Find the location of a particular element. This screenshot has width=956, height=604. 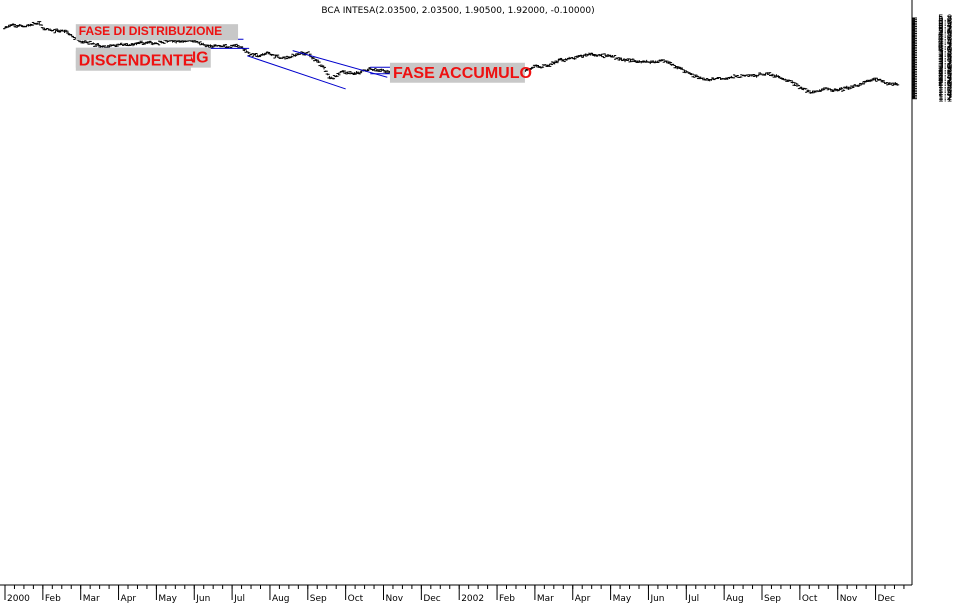

y-tick-label: 4.1 is located at coordinates (945, 48).